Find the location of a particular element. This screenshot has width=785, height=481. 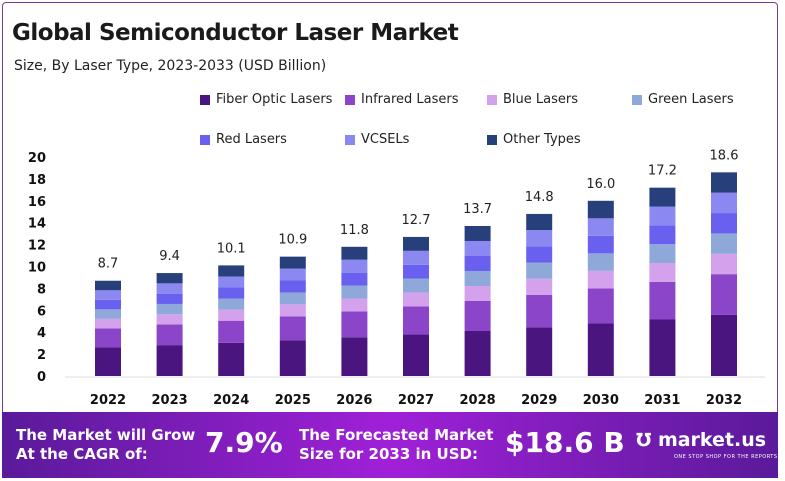

cagr-value: 7.9% is located at coordinates (244, 442).